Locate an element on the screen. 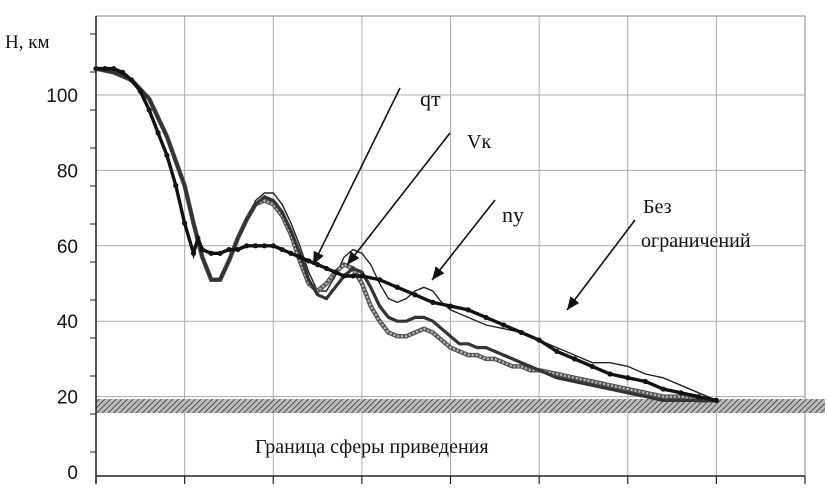 The width and height of the screenshot is (827, 493). arrow-q-t-head is located at coordinates (318, 257).